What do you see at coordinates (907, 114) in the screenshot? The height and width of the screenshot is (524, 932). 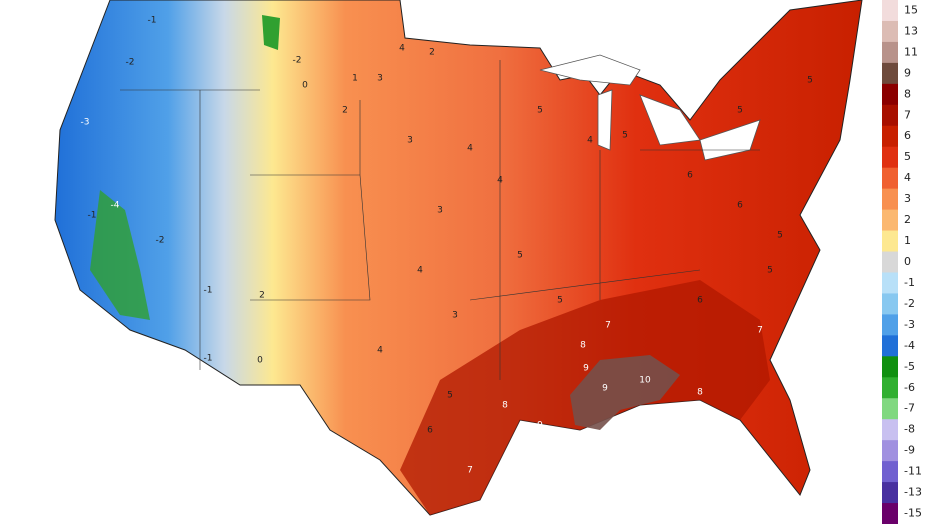 I see `legend-label: 7` at bounding box center [907, 114].